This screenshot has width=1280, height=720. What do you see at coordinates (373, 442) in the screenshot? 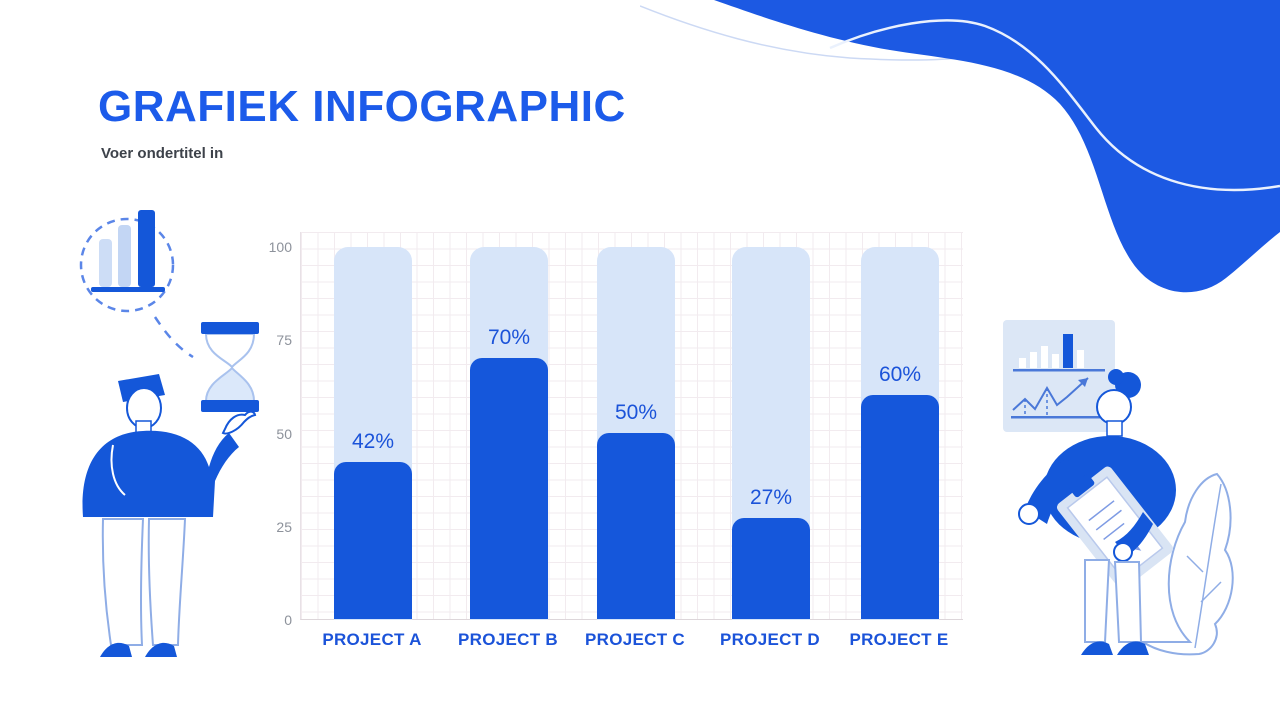
I see `bar-value-label: 42%` at bounding box center [373, 442].